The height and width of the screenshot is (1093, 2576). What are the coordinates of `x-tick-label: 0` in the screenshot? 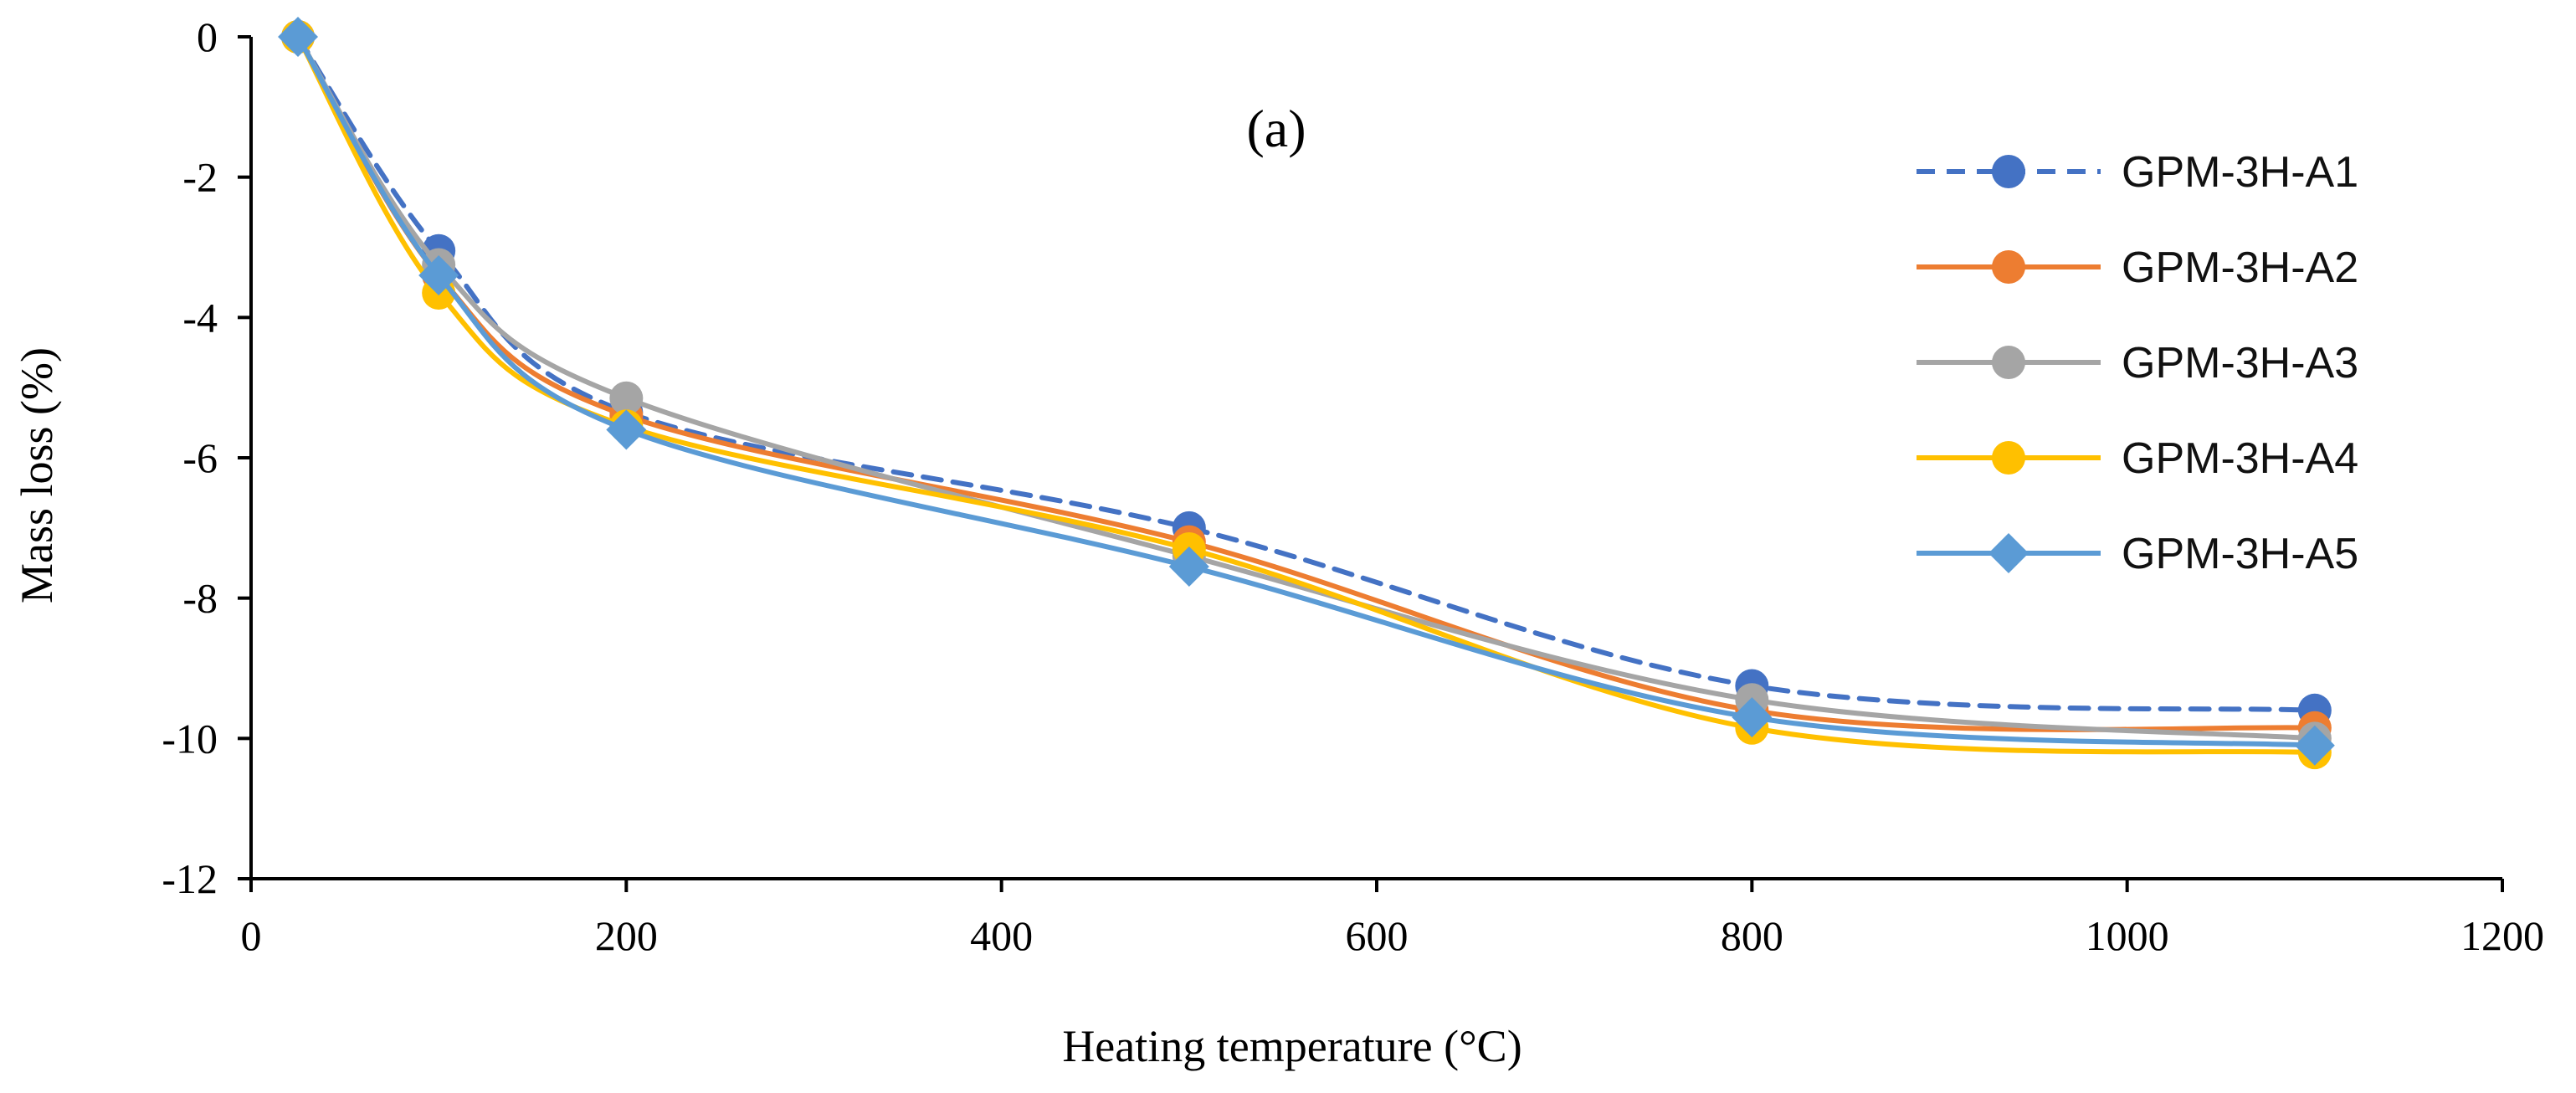 It's located at (251, 935).